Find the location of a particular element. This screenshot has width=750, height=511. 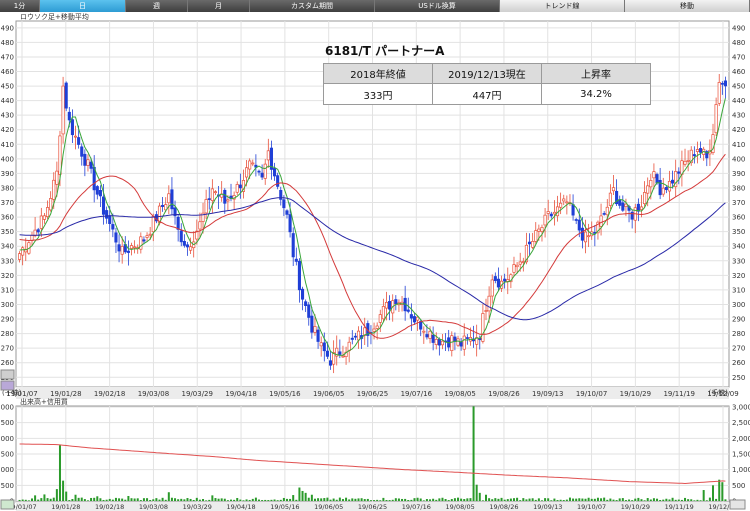

time-tick-label: 19/08/05 is located at coordinates (459, 394).